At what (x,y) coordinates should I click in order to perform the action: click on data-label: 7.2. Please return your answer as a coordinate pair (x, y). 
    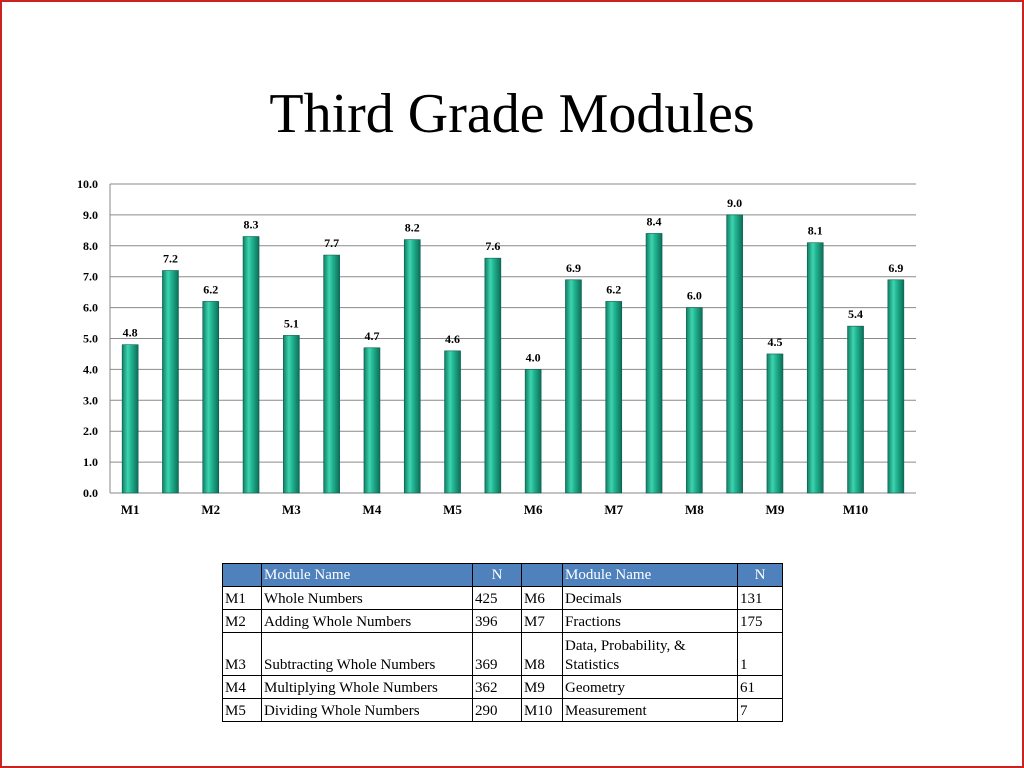
    Looking at the image, I should click on (170, 259).